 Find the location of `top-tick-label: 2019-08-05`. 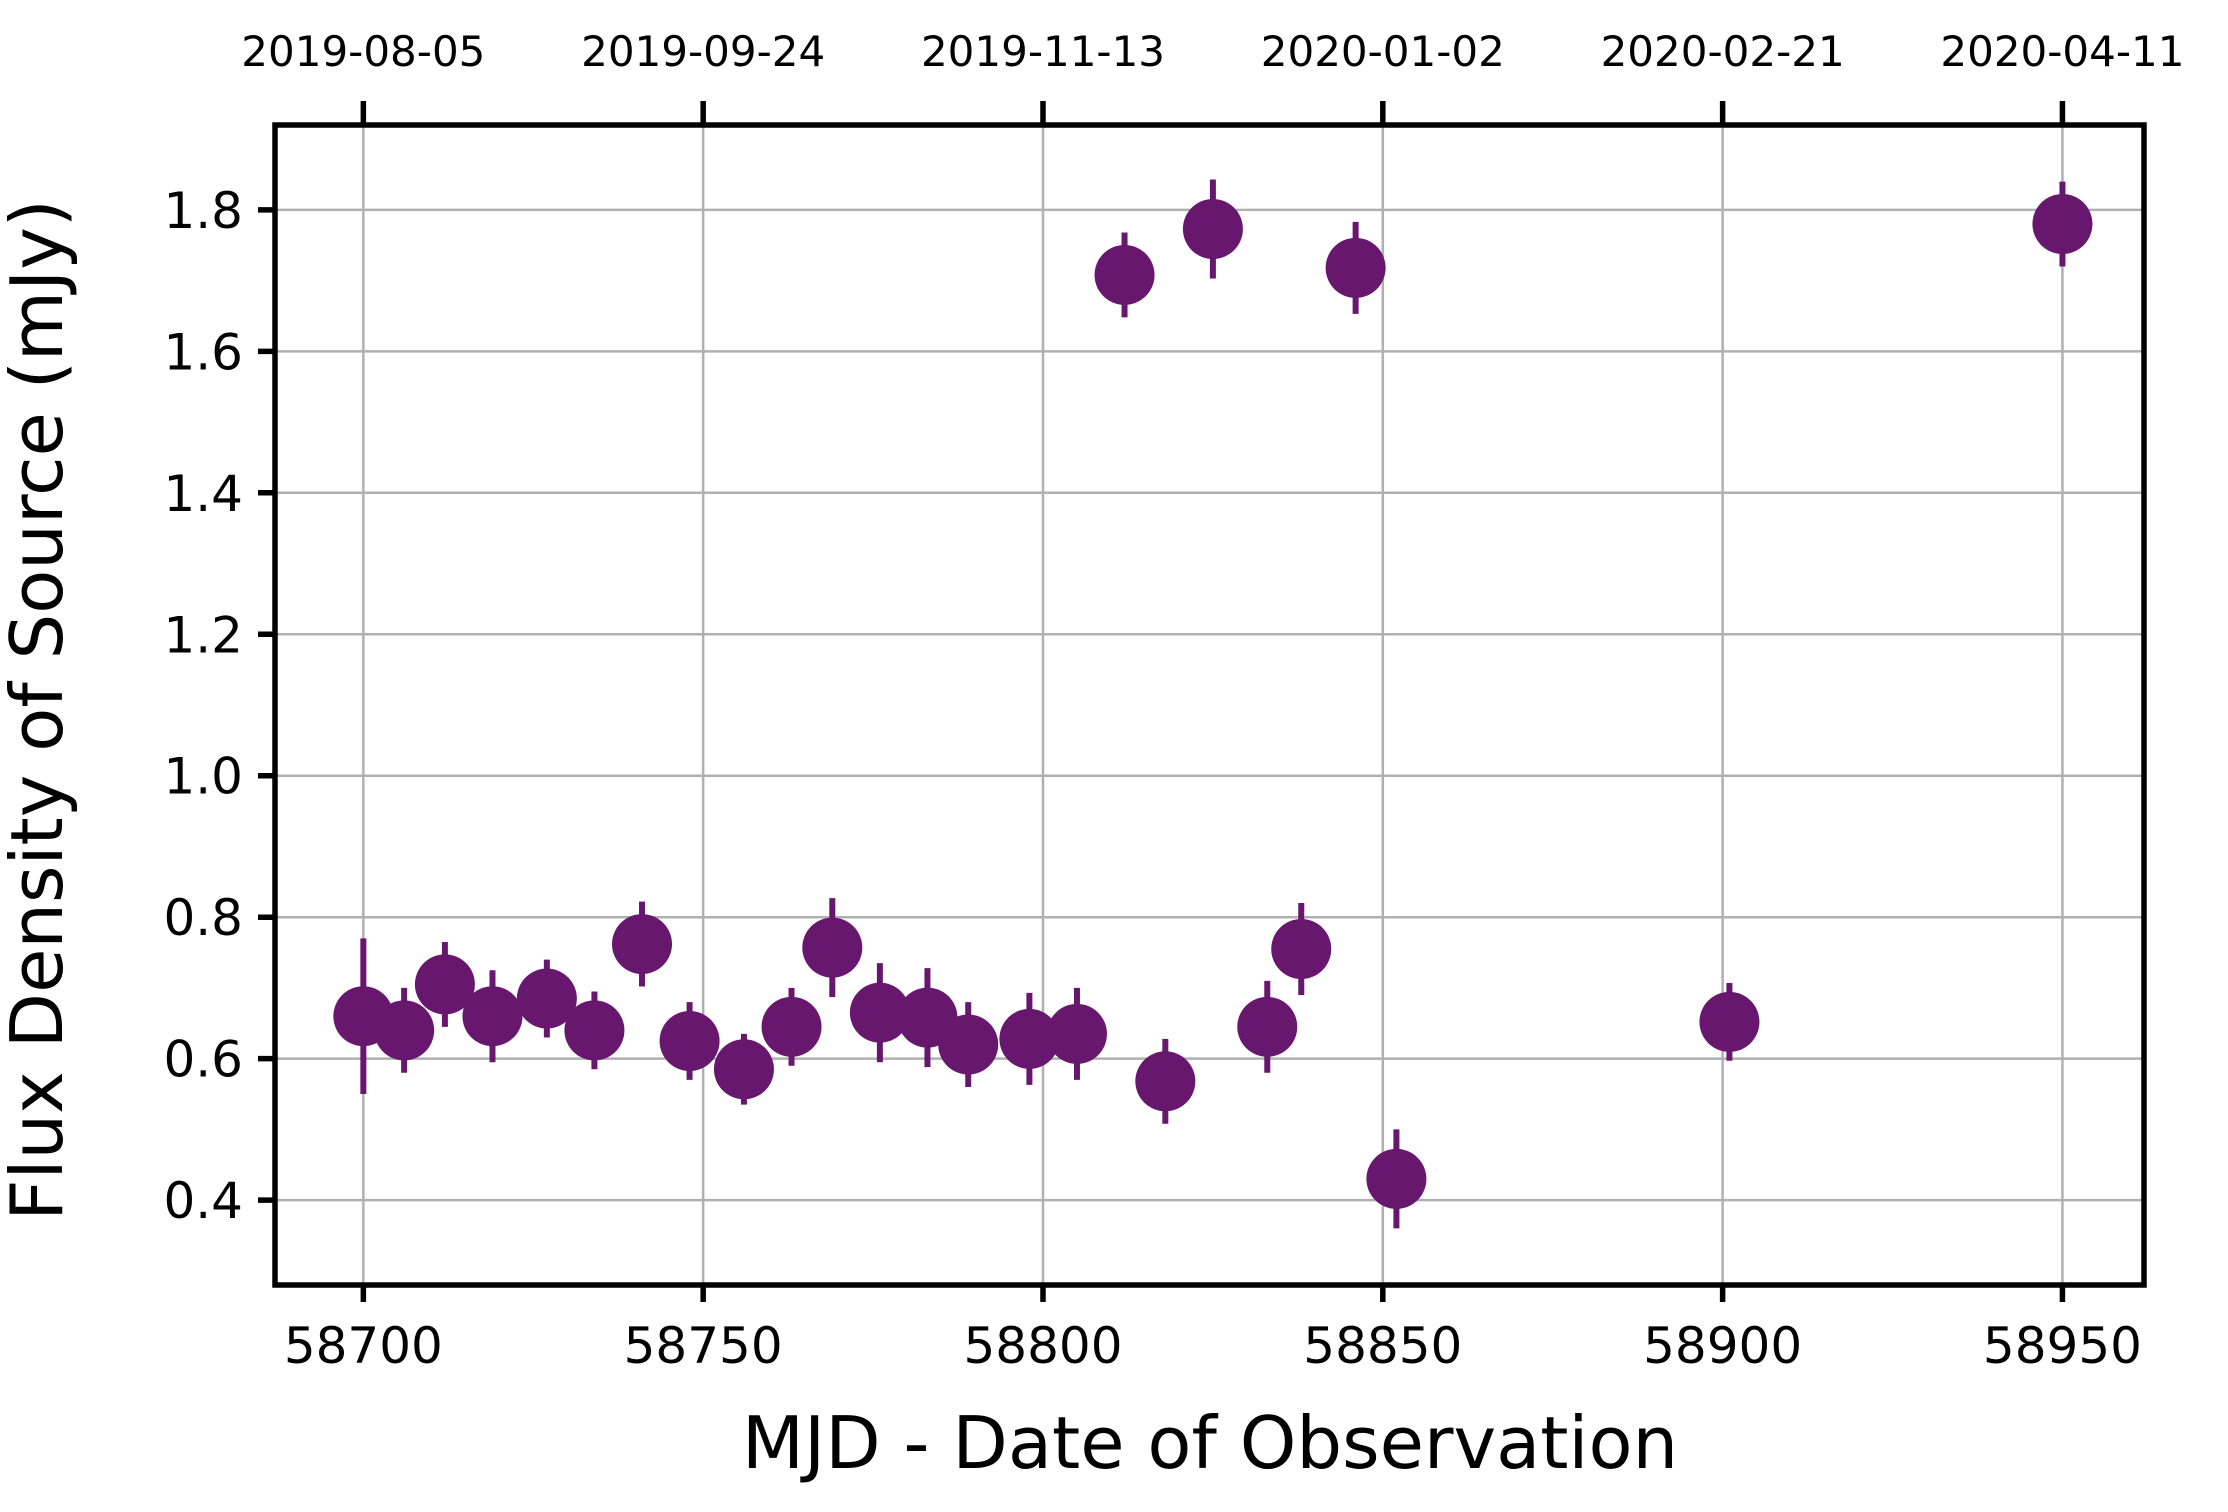

top-tick-label: 2019-08-05 is located at coordinates (363, 51).